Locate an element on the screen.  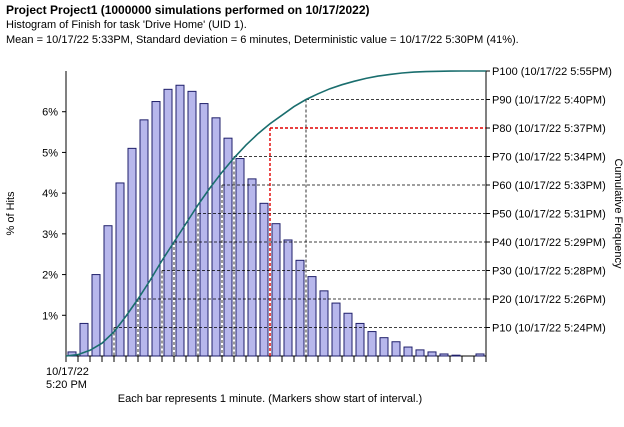
percentile-label: P80 (10/17/22 5:37PM) is located at coordinates (549, 129).